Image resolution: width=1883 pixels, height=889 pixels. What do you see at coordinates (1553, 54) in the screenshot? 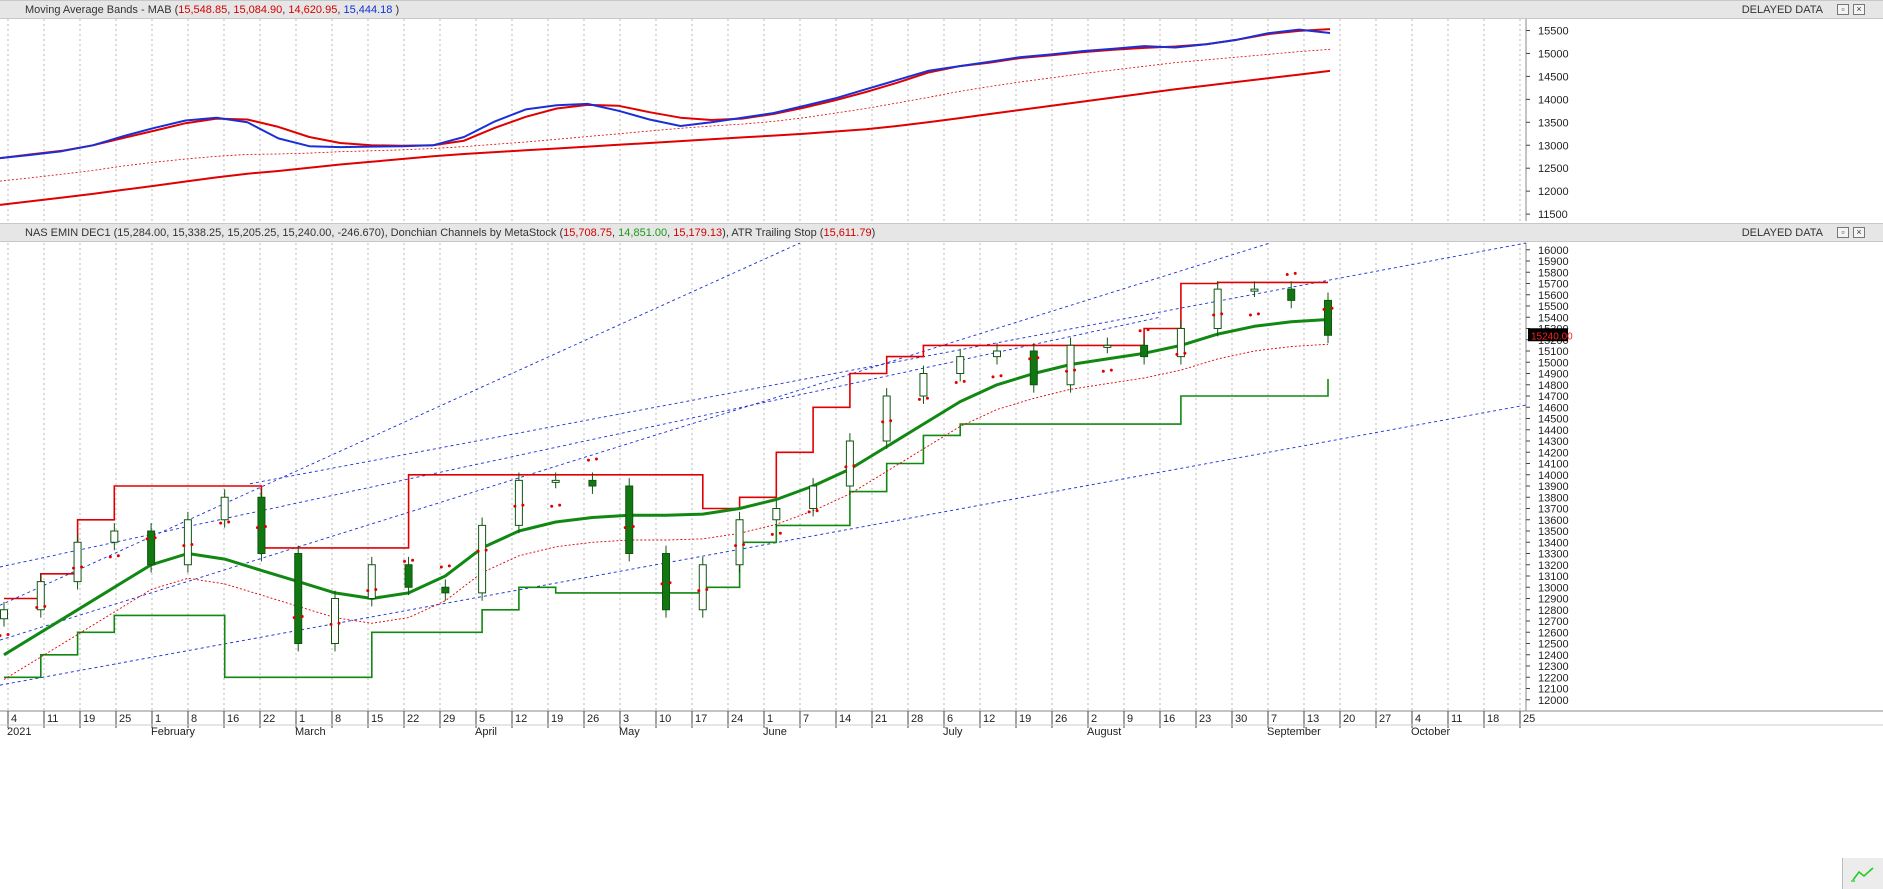
I see `y-tick-label: 15000` at bounding box center [1553, 54].